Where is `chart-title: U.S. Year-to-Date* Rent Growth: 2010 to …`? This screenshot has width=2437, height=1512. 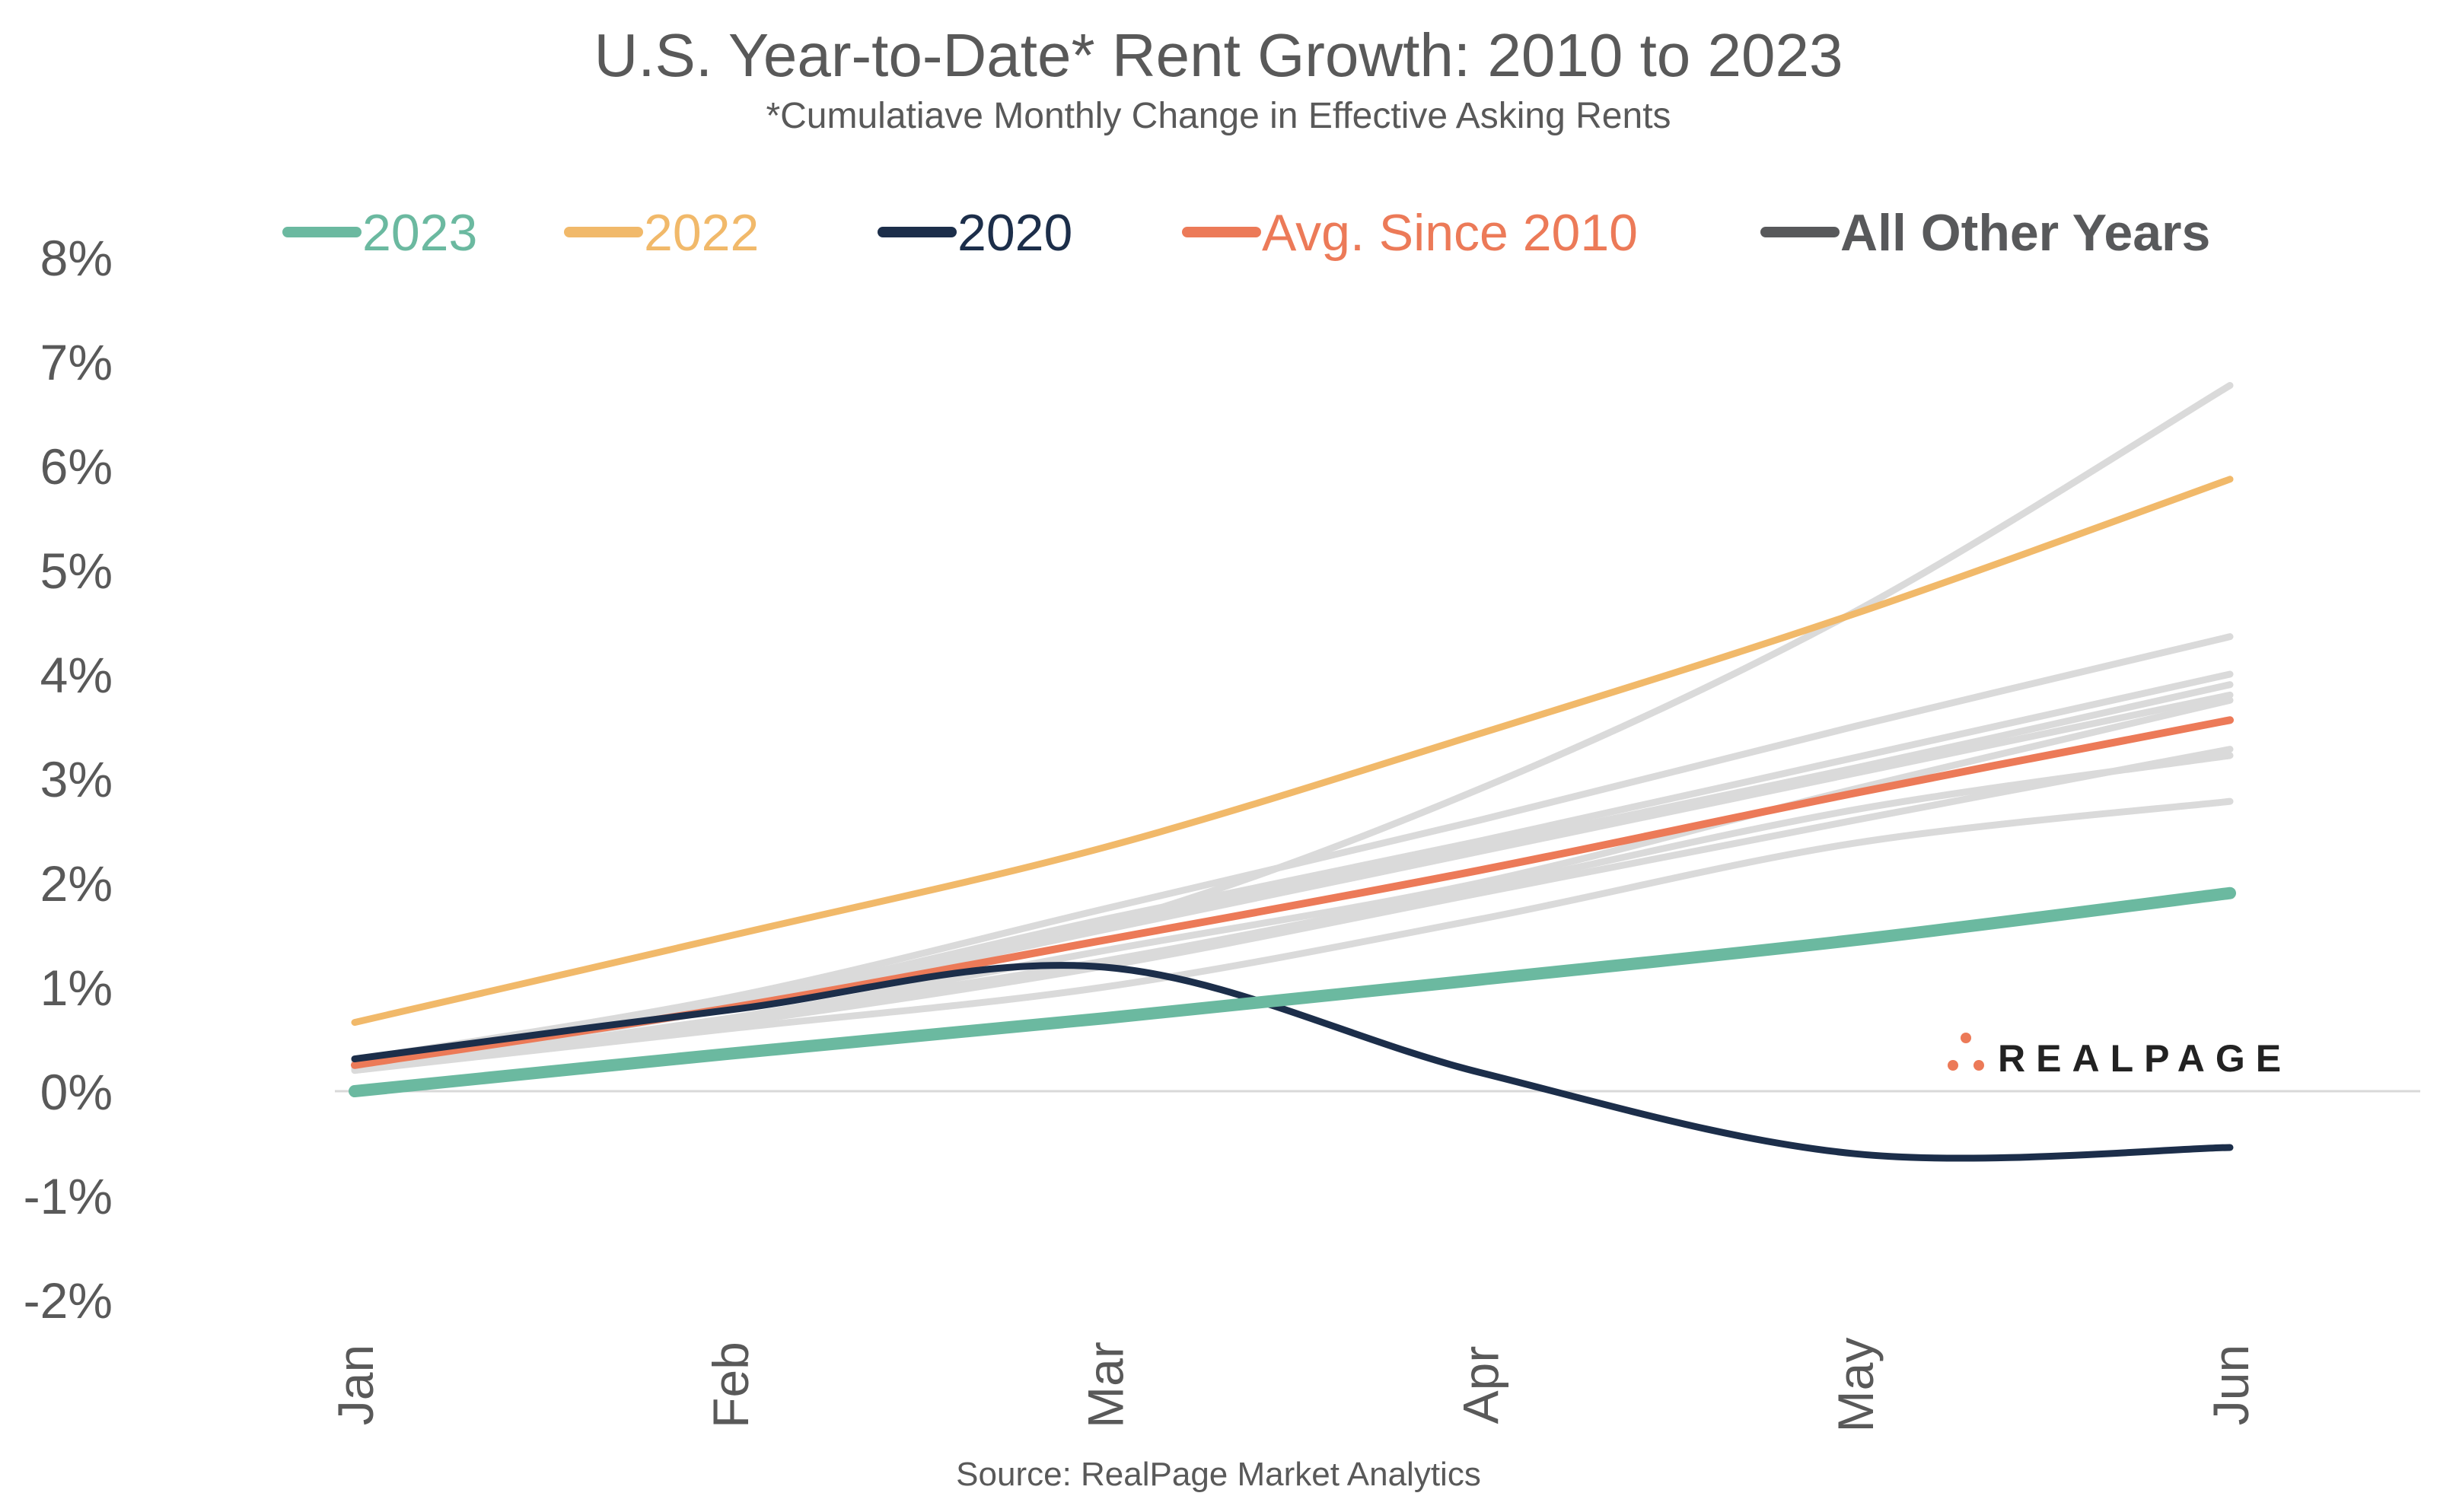
chart-title: U.S. Year-to-Date* Rent Growth: 2010 to … is located at coordinates (1218, 55).